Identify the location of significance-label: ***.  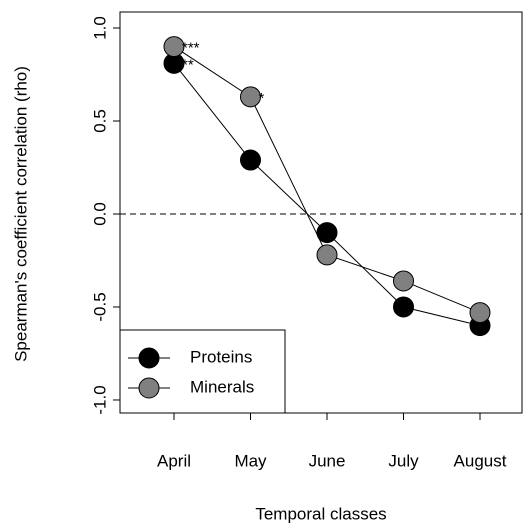
(191, 48).